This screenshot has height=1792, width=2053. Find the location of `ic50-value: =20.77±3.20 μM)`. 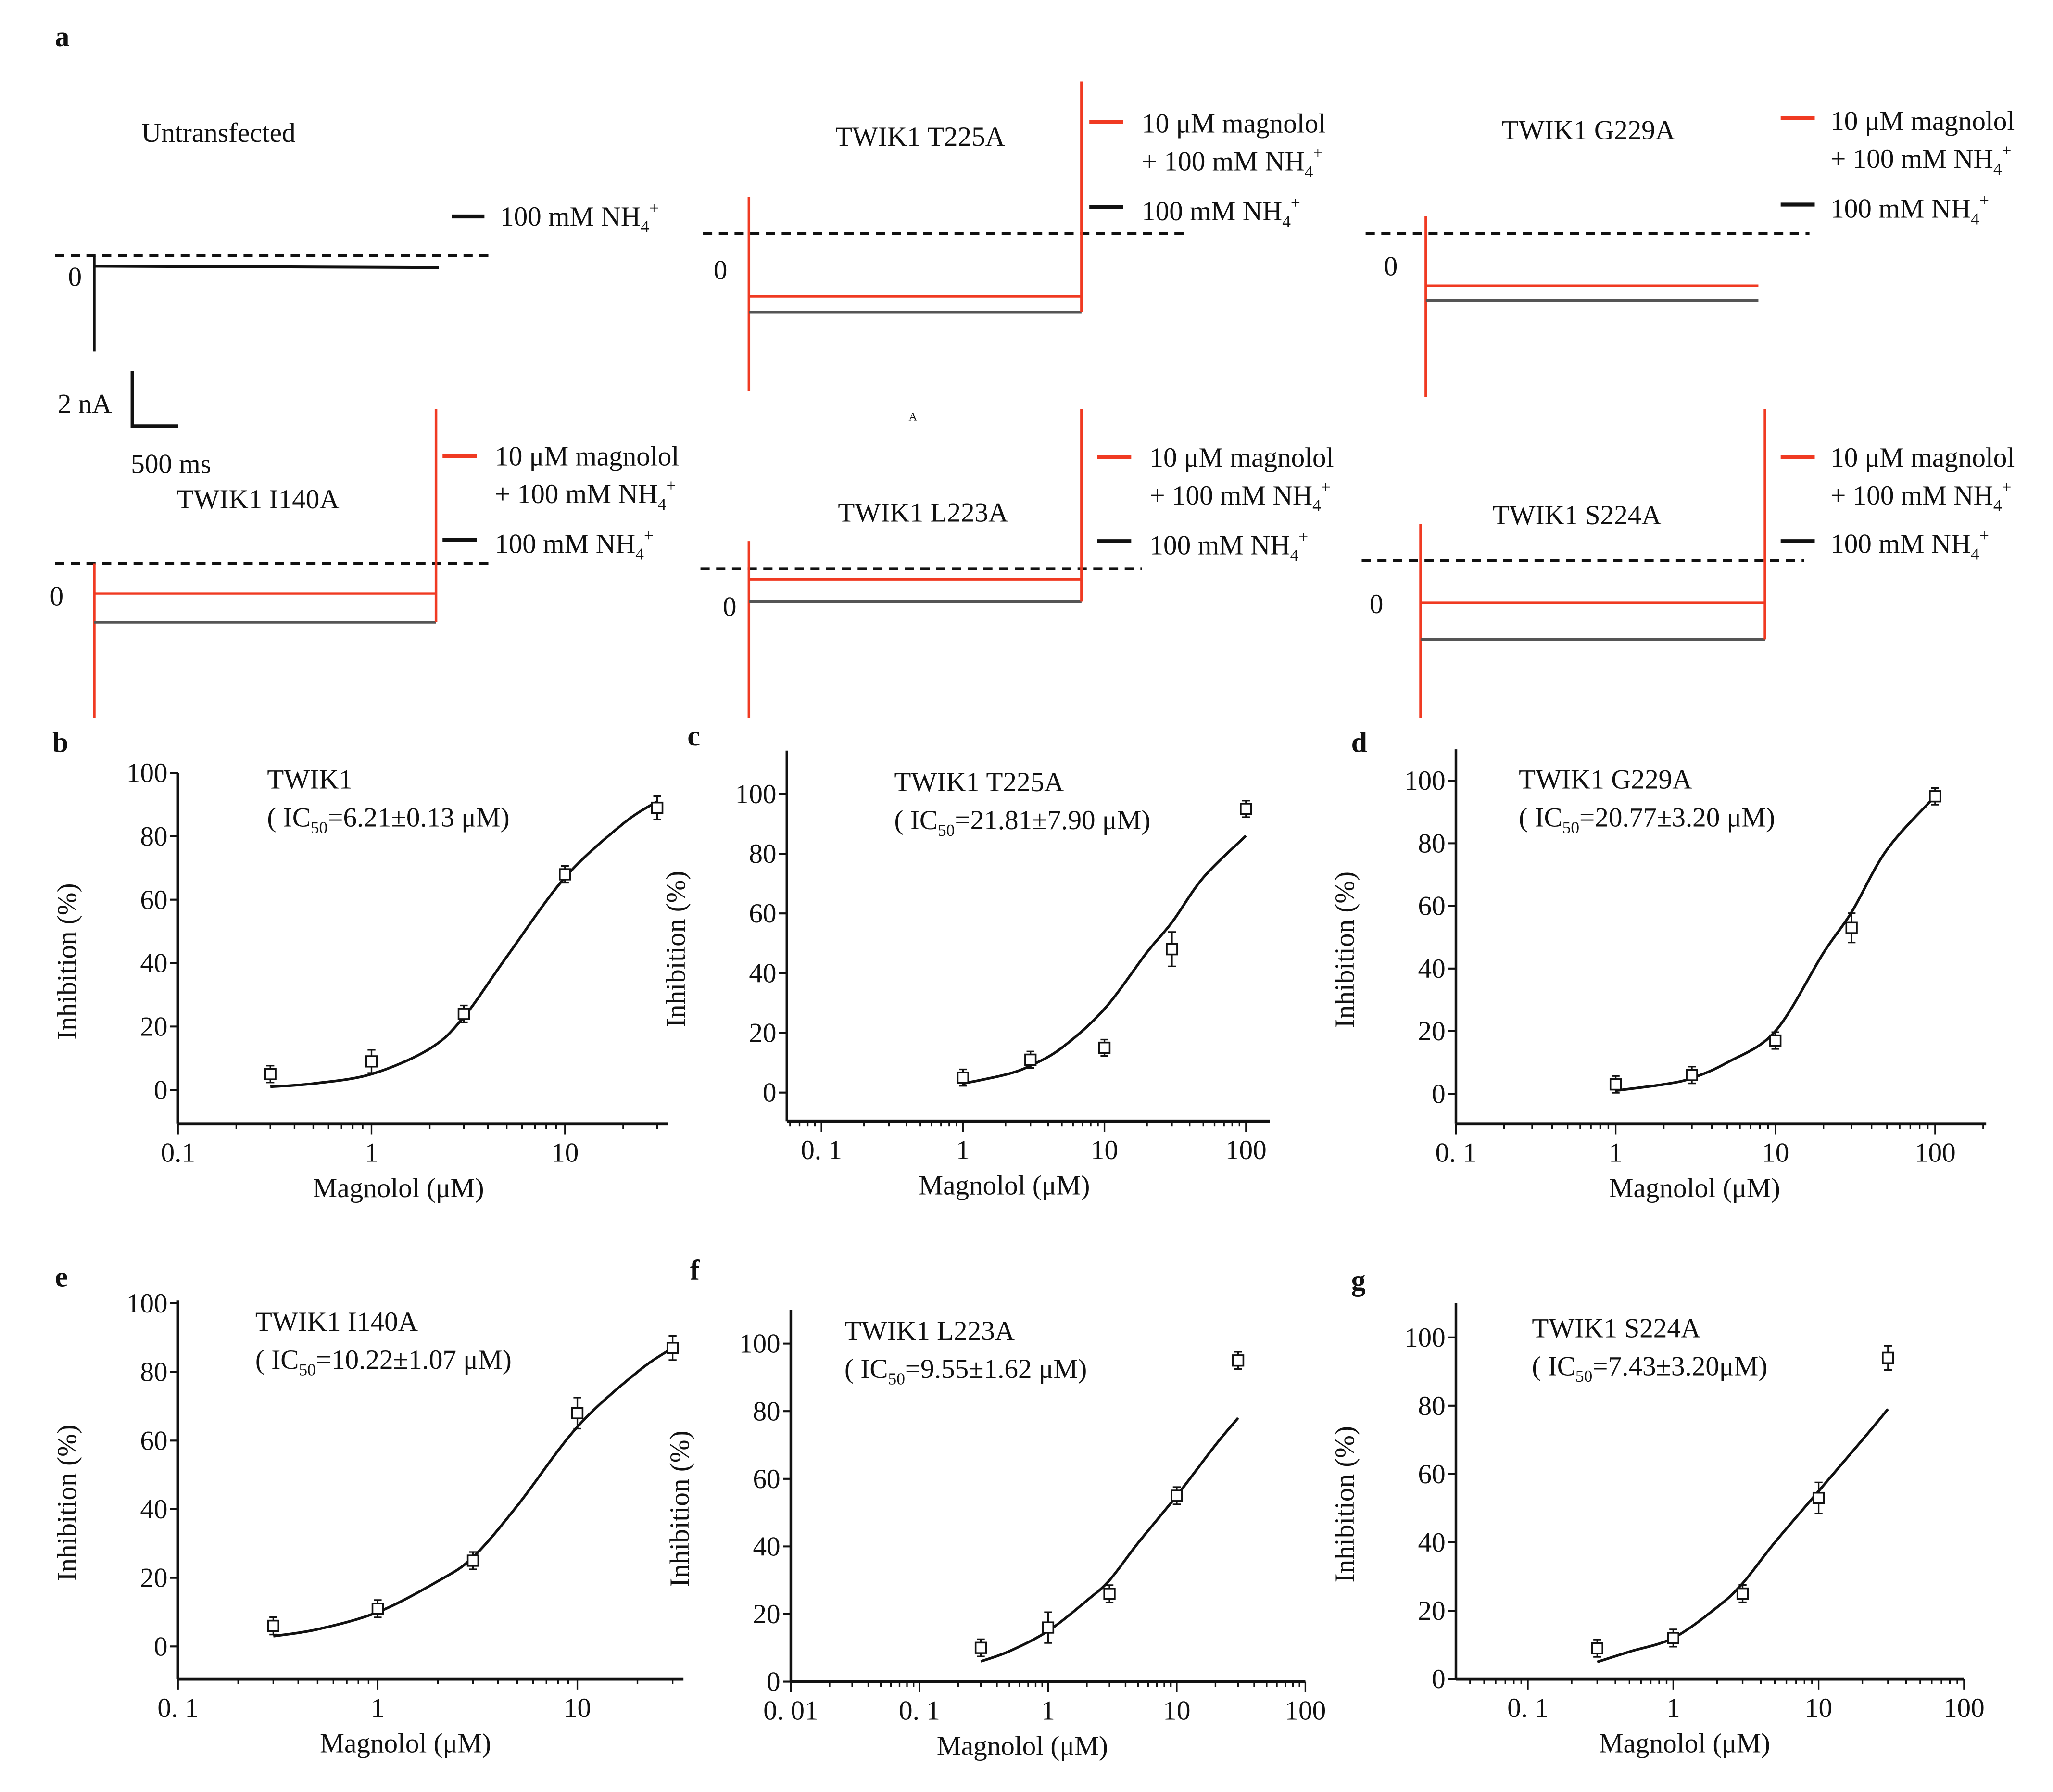

ic50-value: =20.77±3.20 μM) is located at coordinates (1677, 818).